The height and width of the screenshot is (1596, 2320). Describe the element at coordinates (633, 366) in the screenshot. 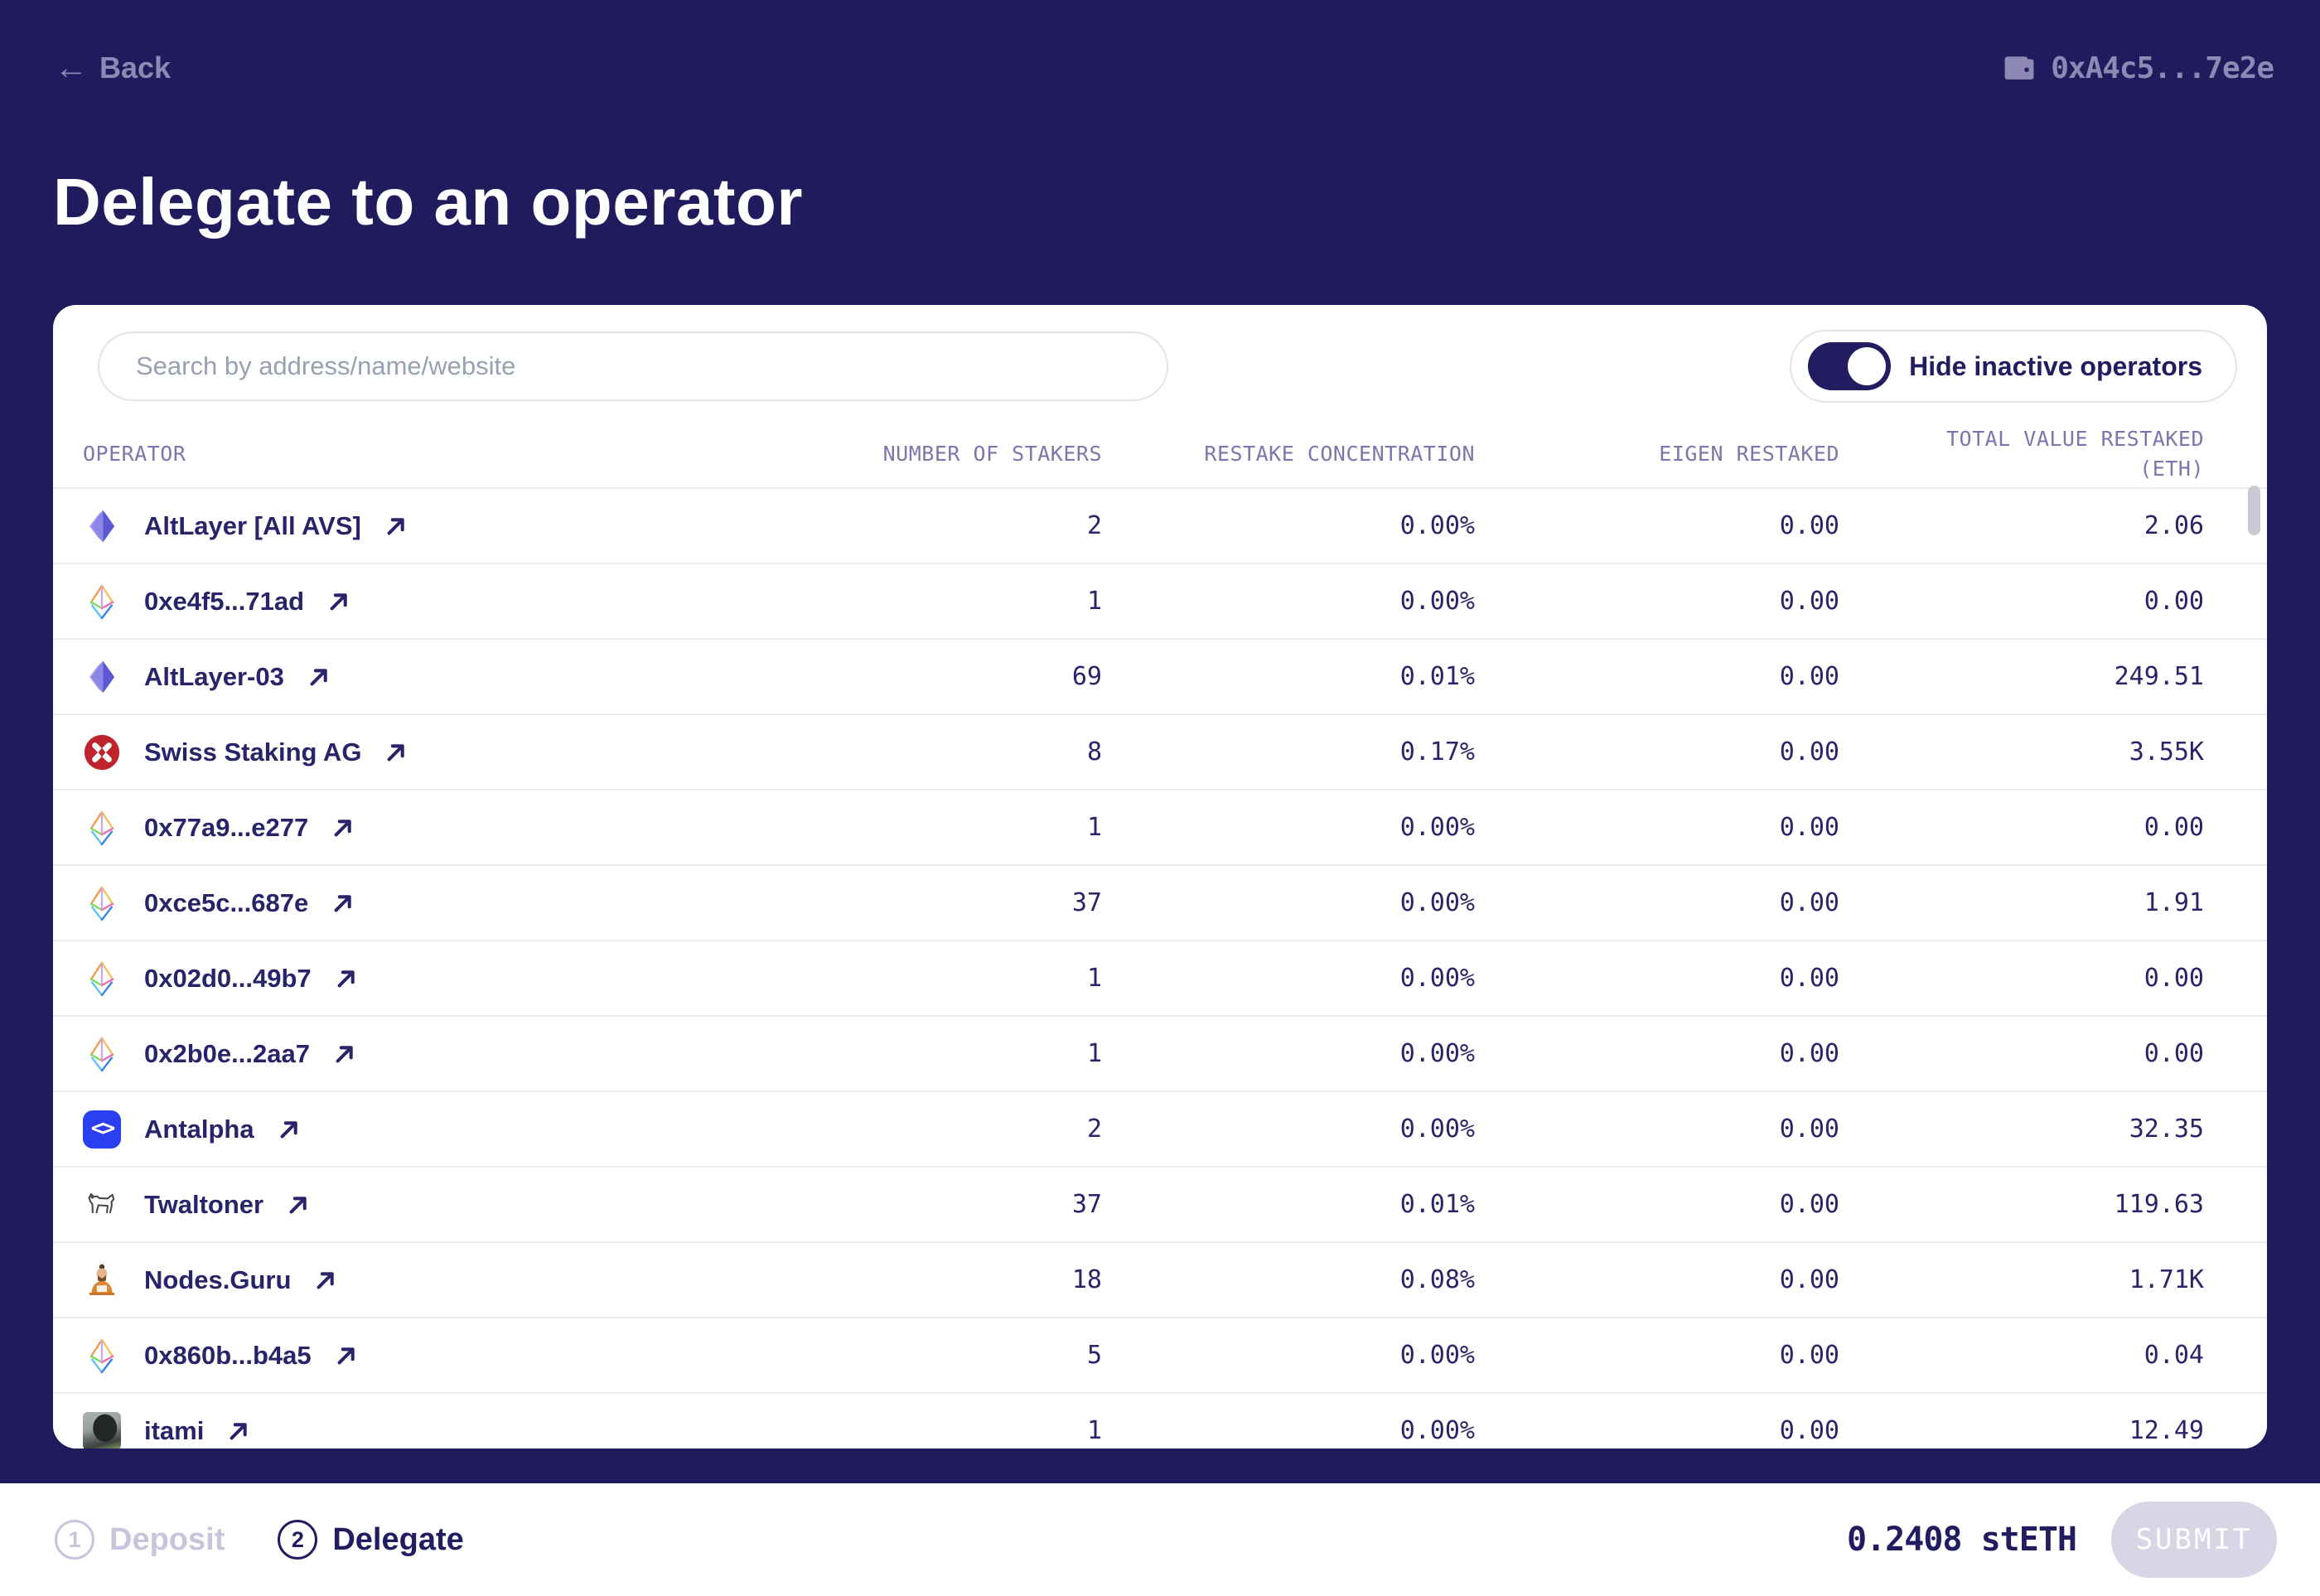

I see `search-input` at that location.